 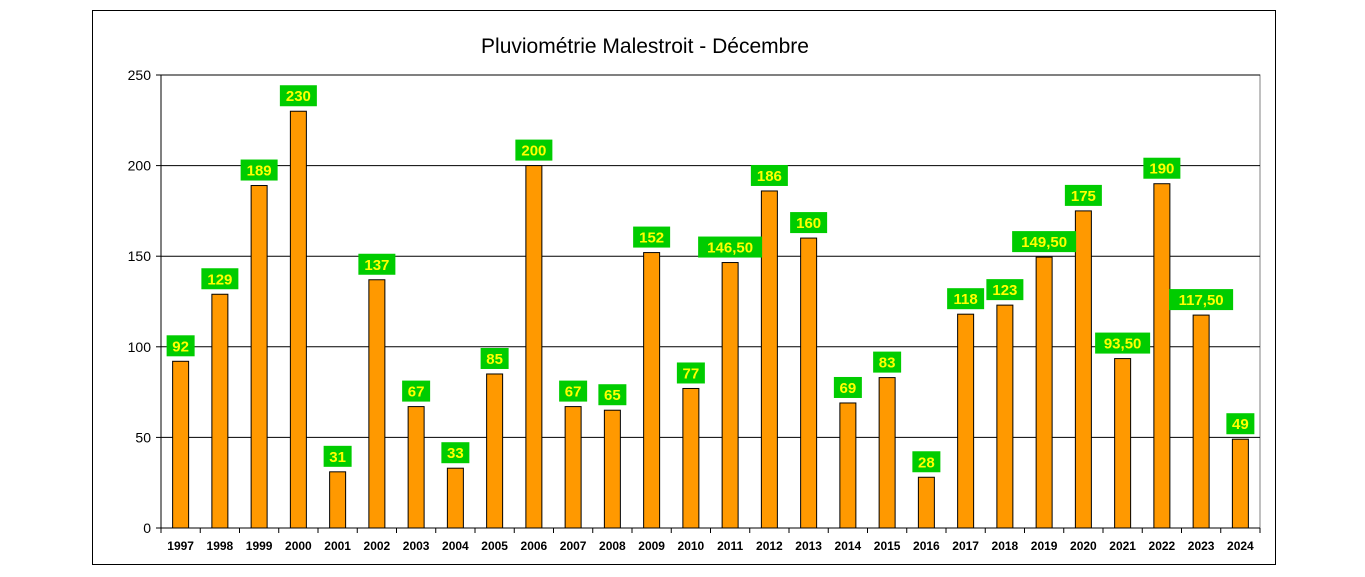 What do you see at coordinates (298, 96) in the screenshot?
I see `data-label: 230` at bounding box center [298, 96].